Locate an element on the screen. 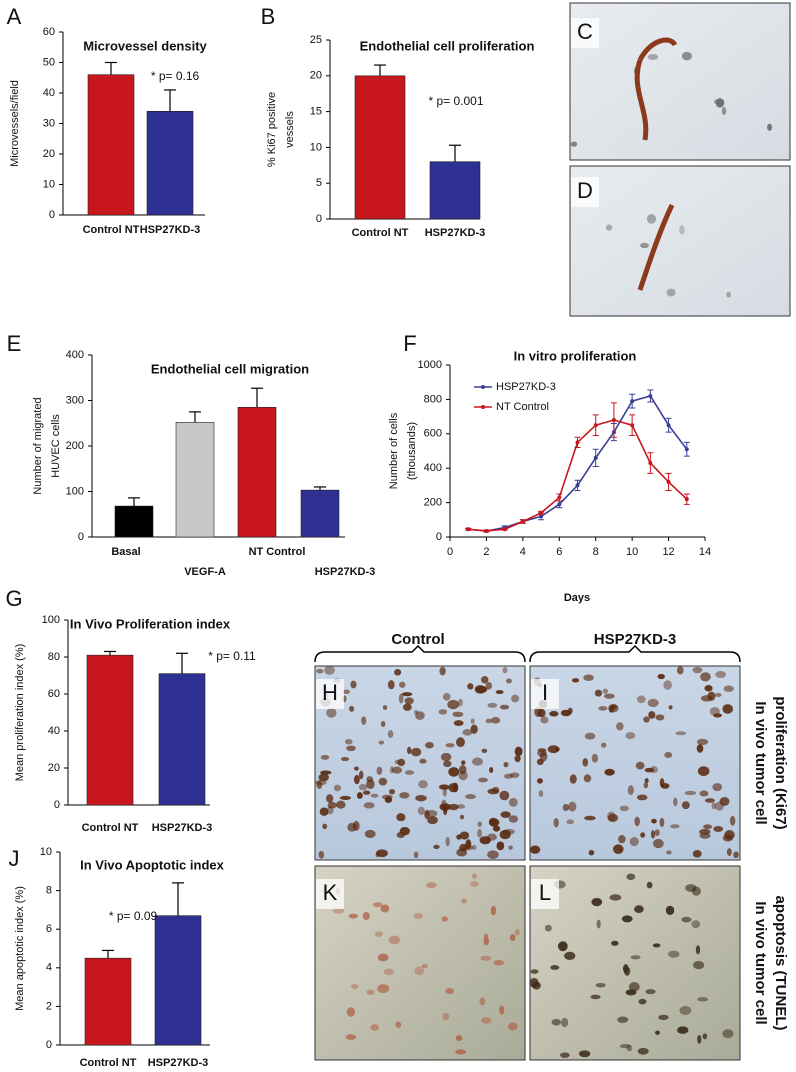  y-tick-label: 1000 is located at coordinates (430, 365).